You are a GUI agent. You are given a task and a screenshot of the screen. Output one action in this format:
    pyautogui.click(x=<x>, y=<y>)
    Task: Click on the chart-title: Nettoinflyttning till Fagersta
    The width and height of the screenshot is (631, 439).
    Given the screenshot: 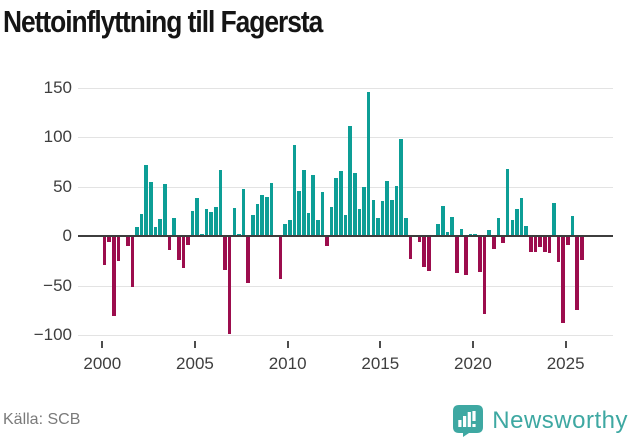 What is the action you would take?
    pyautogui.click(x=163, y=21)
    